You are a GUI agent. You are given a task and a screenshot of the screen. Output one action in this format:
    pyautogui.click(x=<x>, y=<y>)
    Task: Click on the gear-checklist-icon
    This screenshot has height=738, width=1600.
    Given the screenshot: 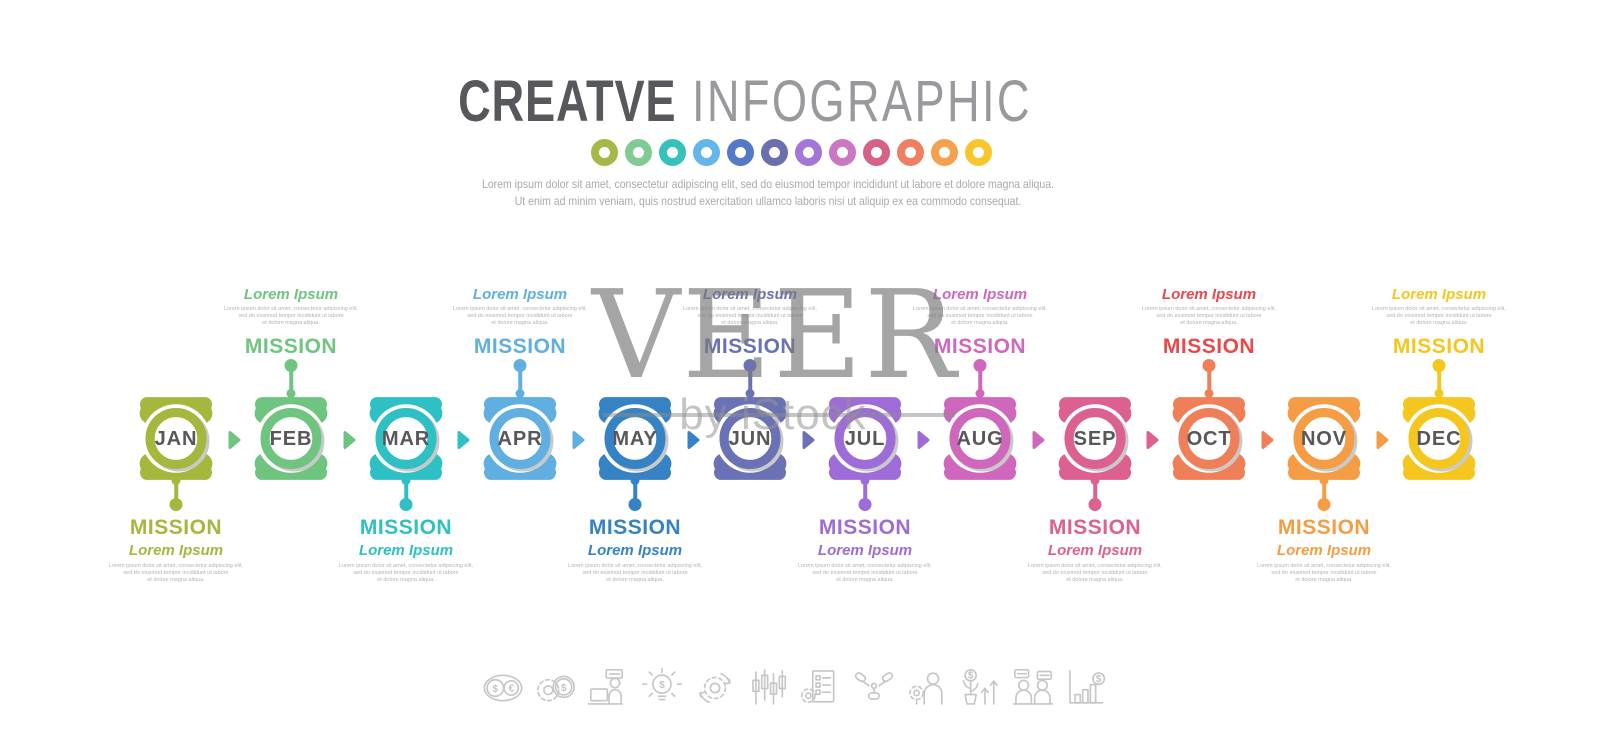 What is the action you would take?
    pyautogui.click(x=821, y=688)
    